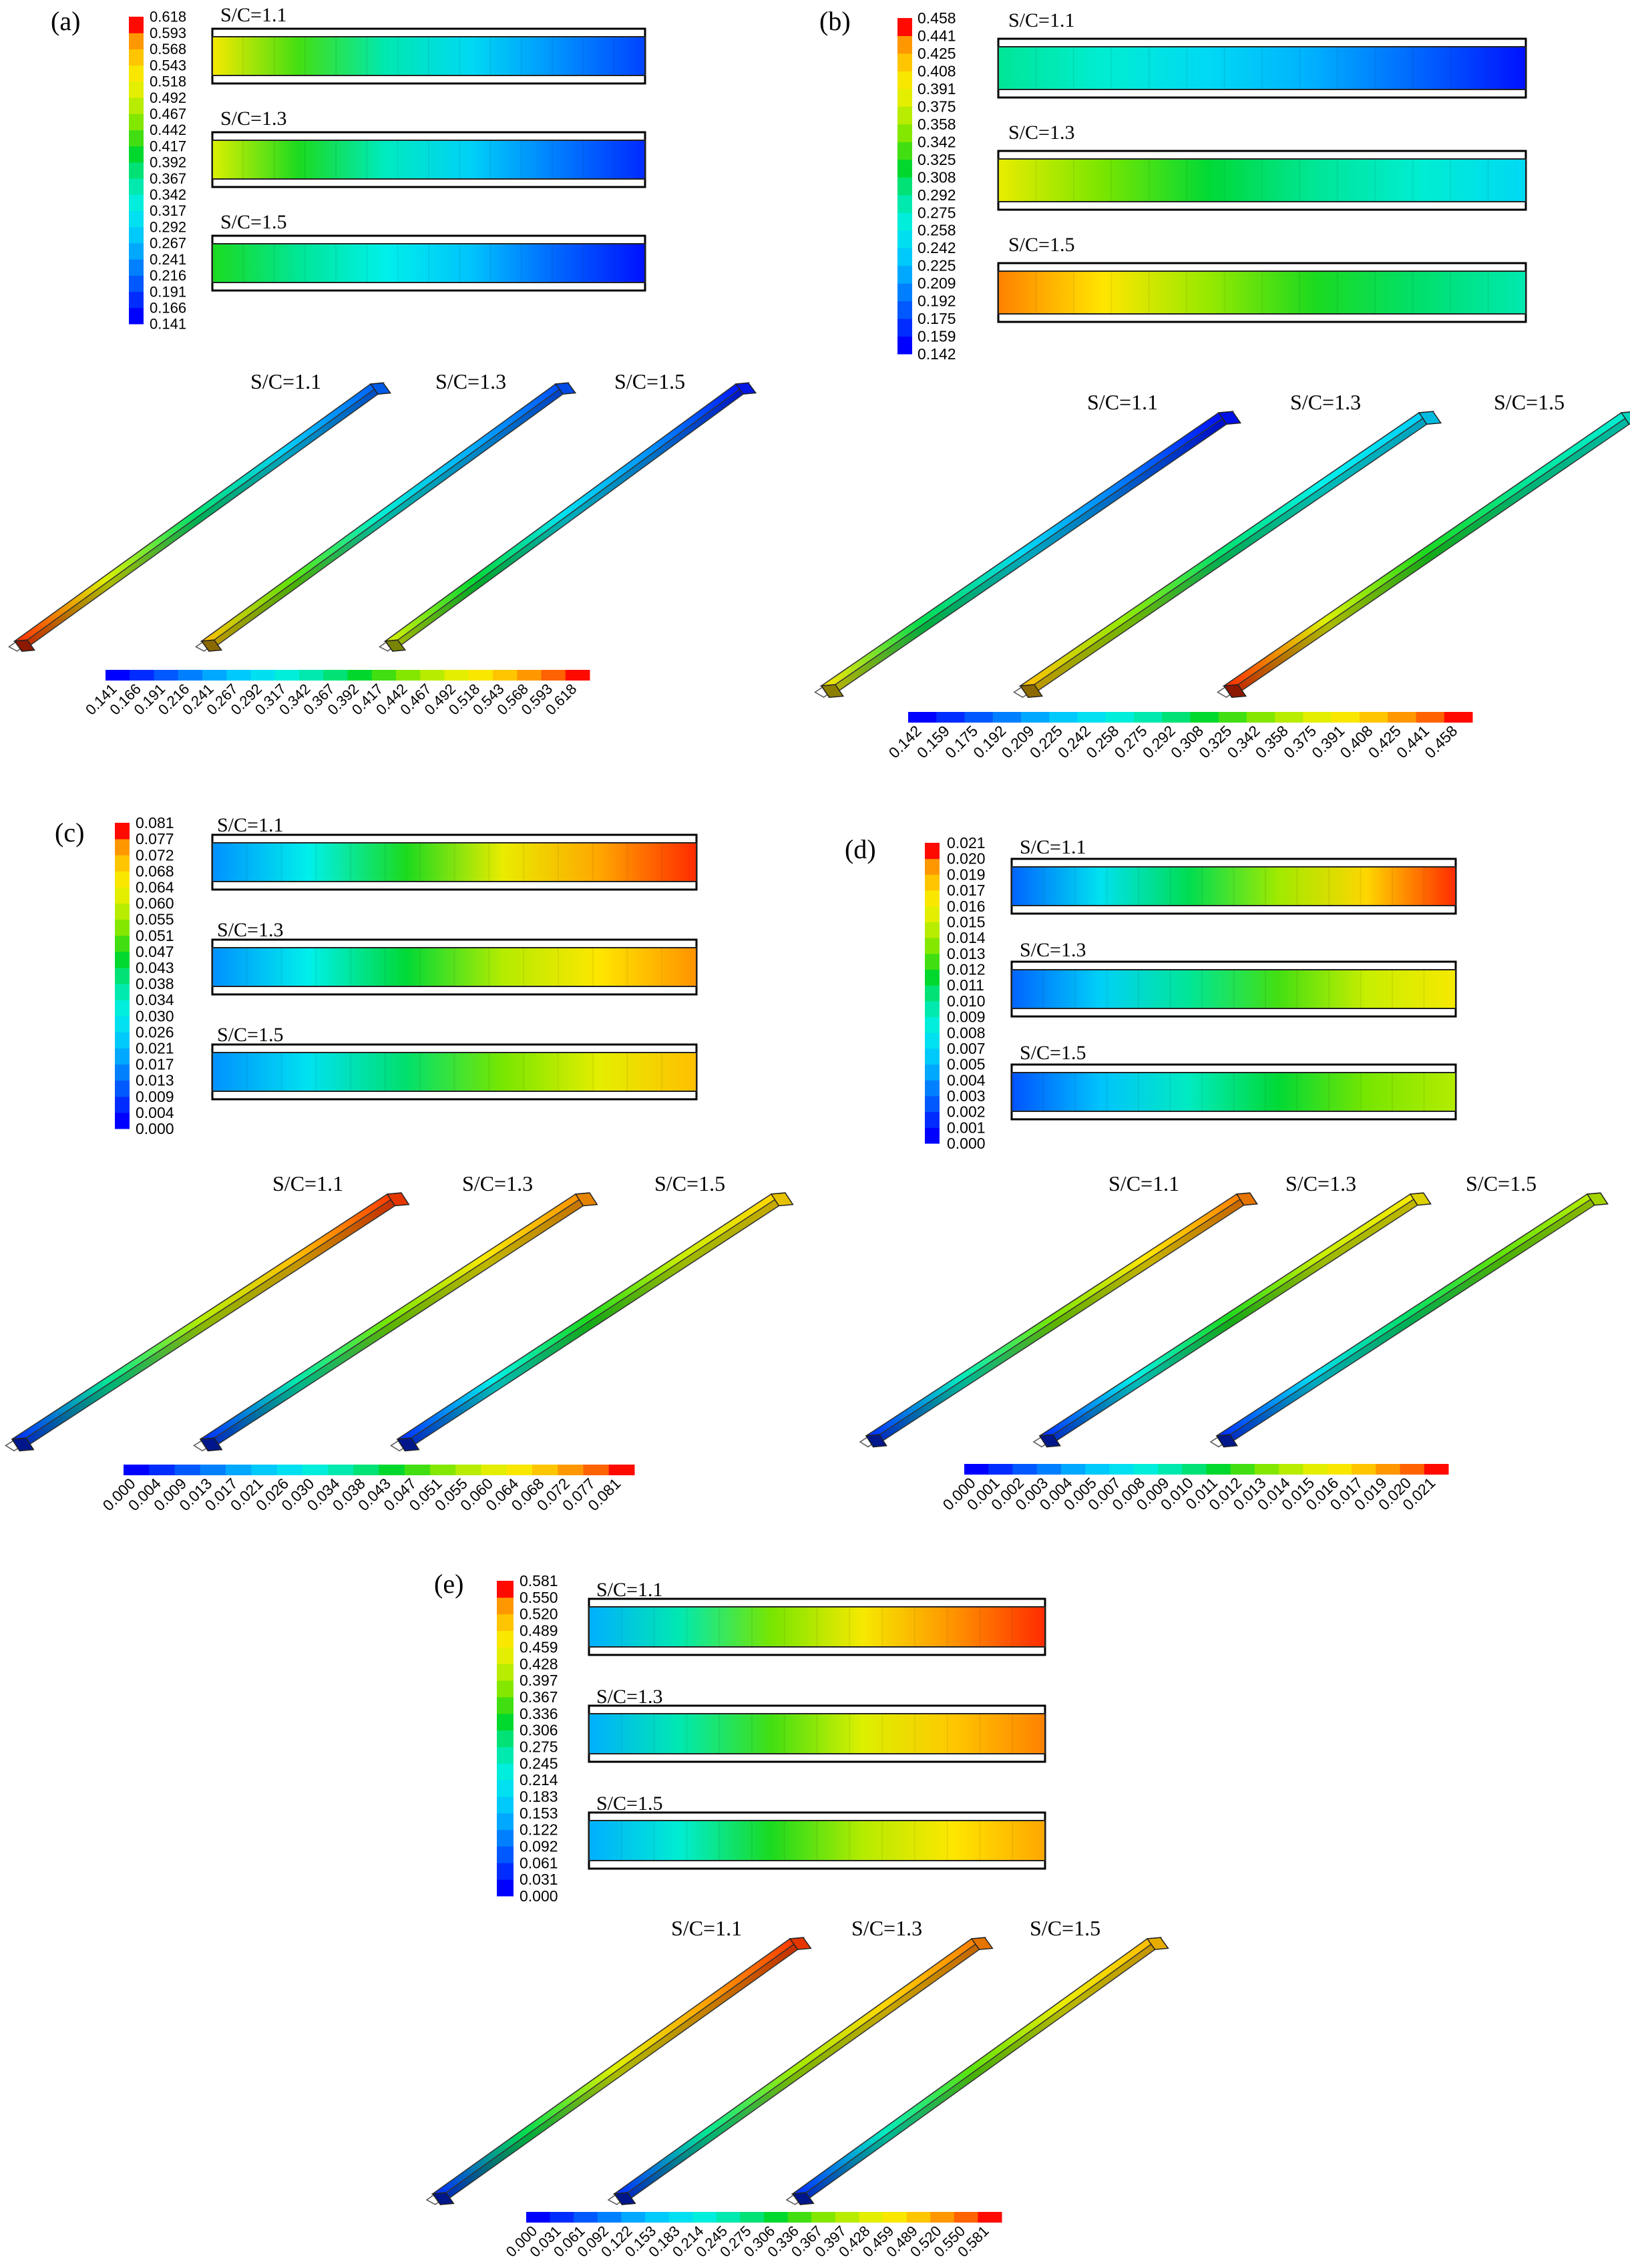  Describe the element at coordinates (905, 741) in the screenshot. I see `legend-tick-label: 0.142` at that location.